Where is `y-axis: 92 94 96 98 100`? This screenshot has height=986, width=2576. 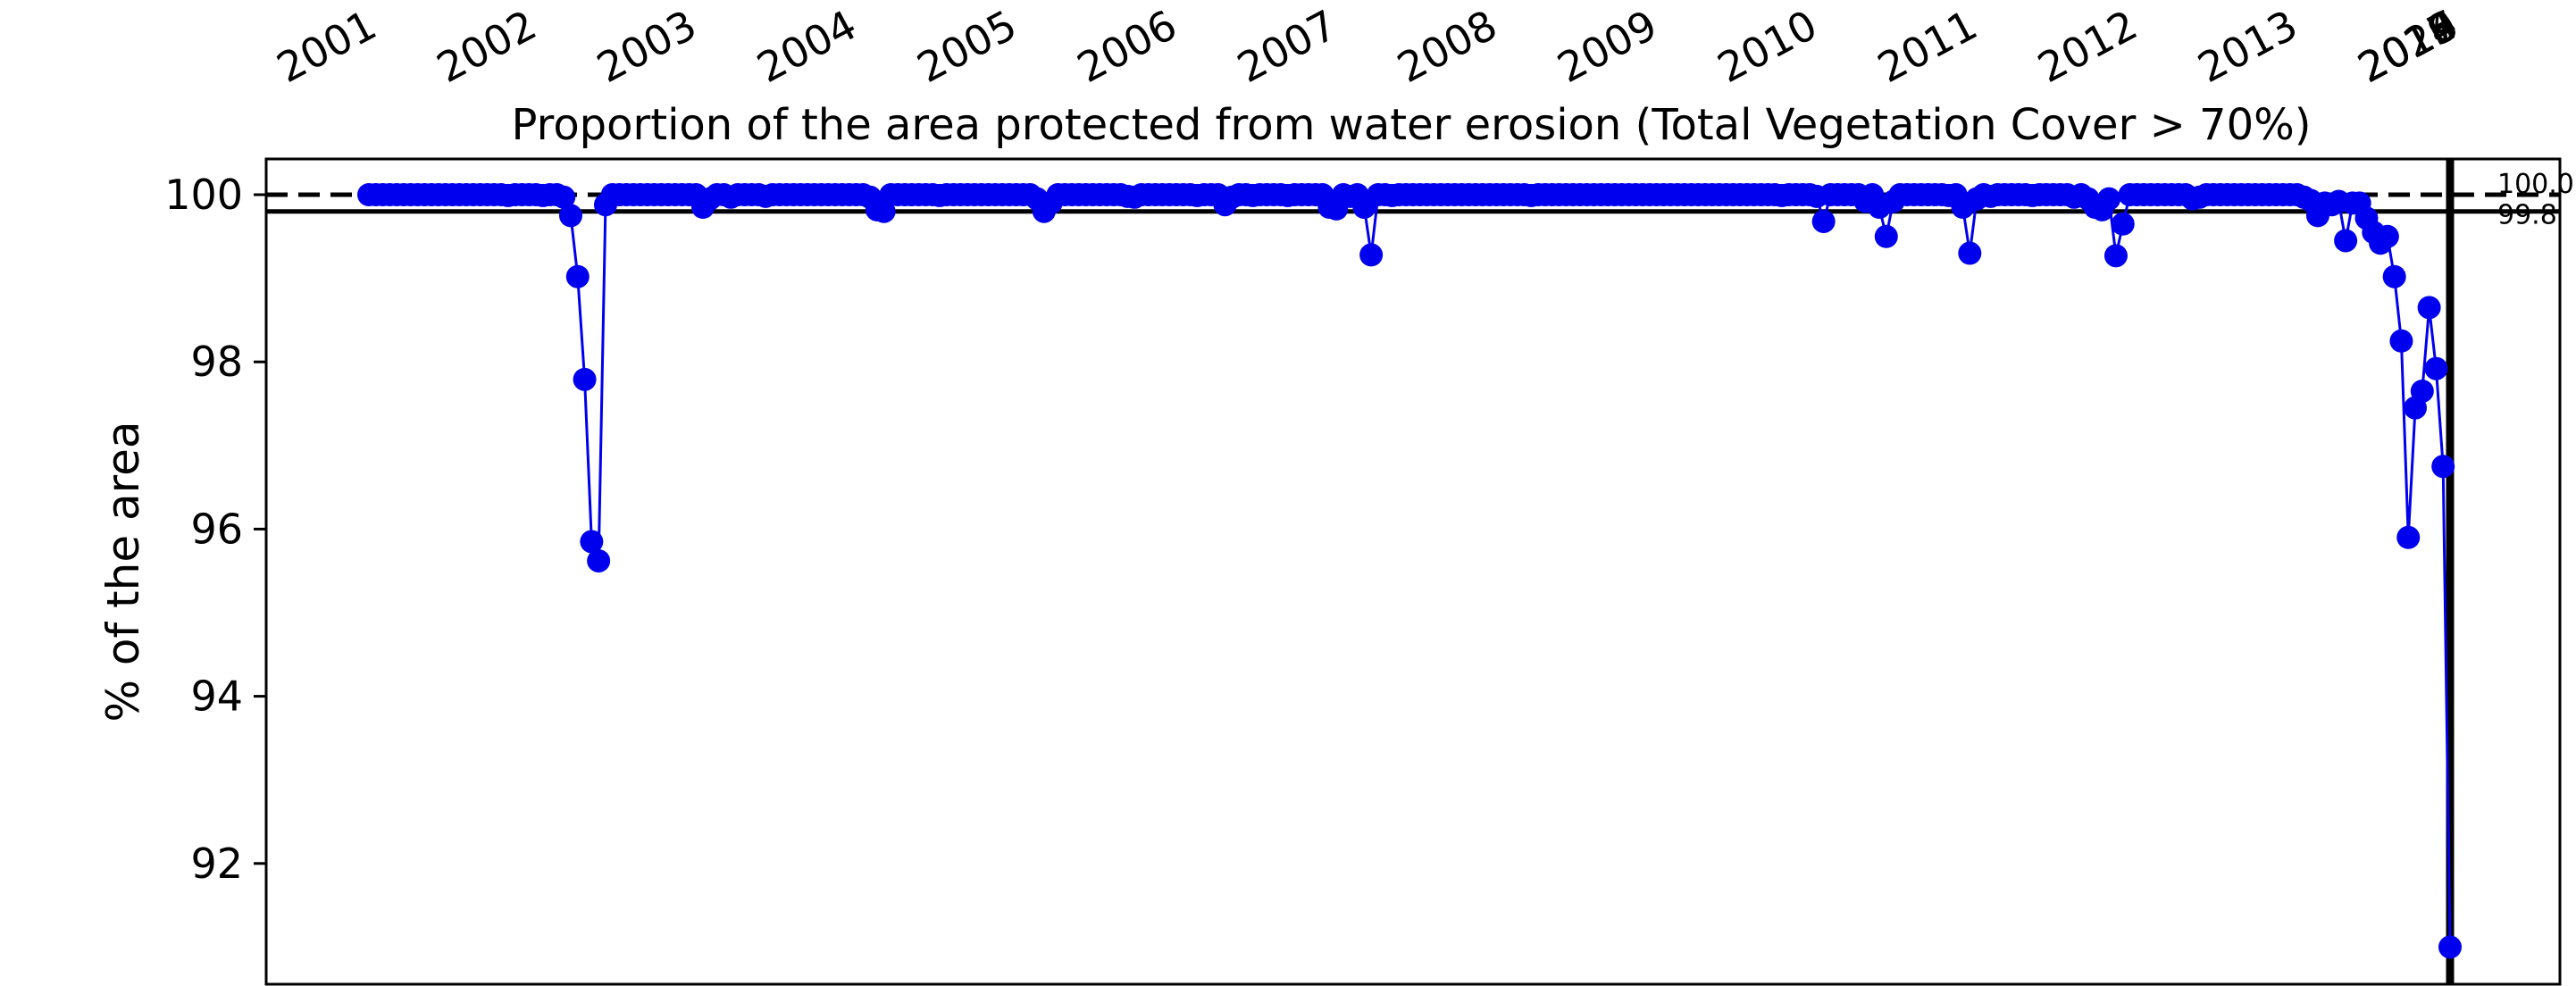
y-axis: 92 94 96 98 100 is located at coordinates (215, 529).